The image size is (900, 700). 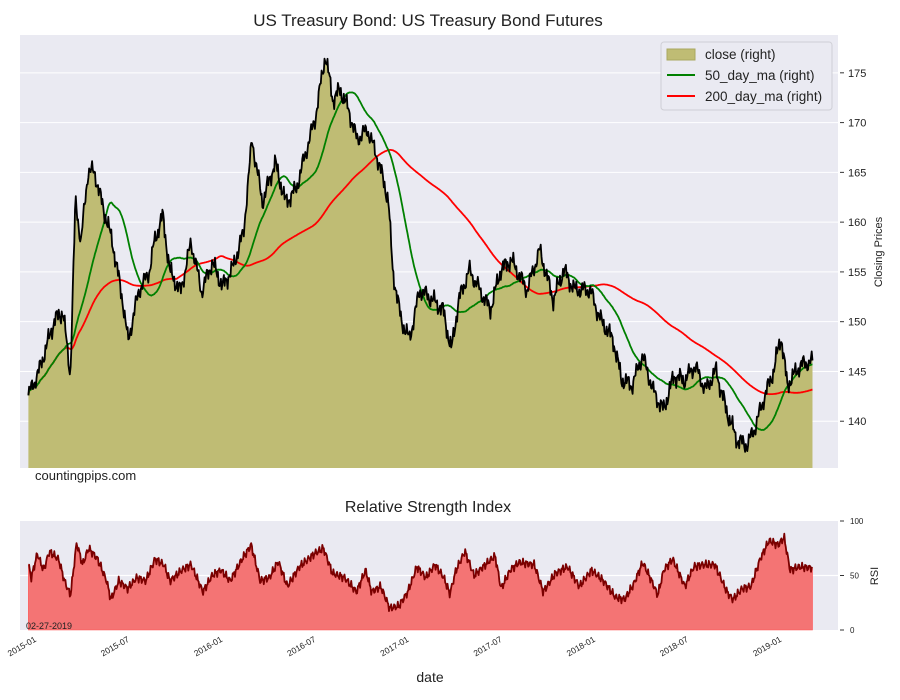 I want to click on watermark-text: countingpips.com, so click(x=85, y=475).